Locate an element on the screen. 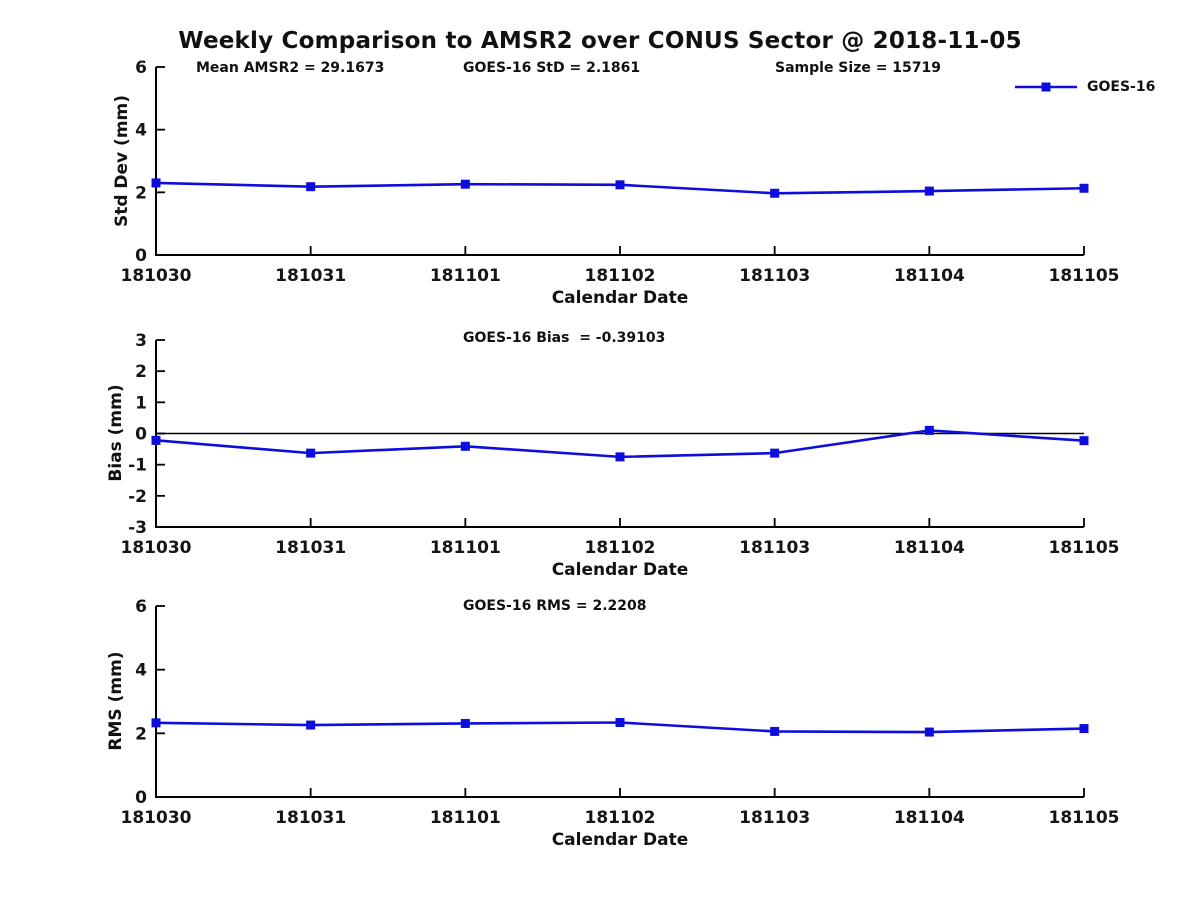 The height and width of the screenshot is (900, 1200). x-axis-label-bottom: Calendar Date is located at coordinates (620, 840).